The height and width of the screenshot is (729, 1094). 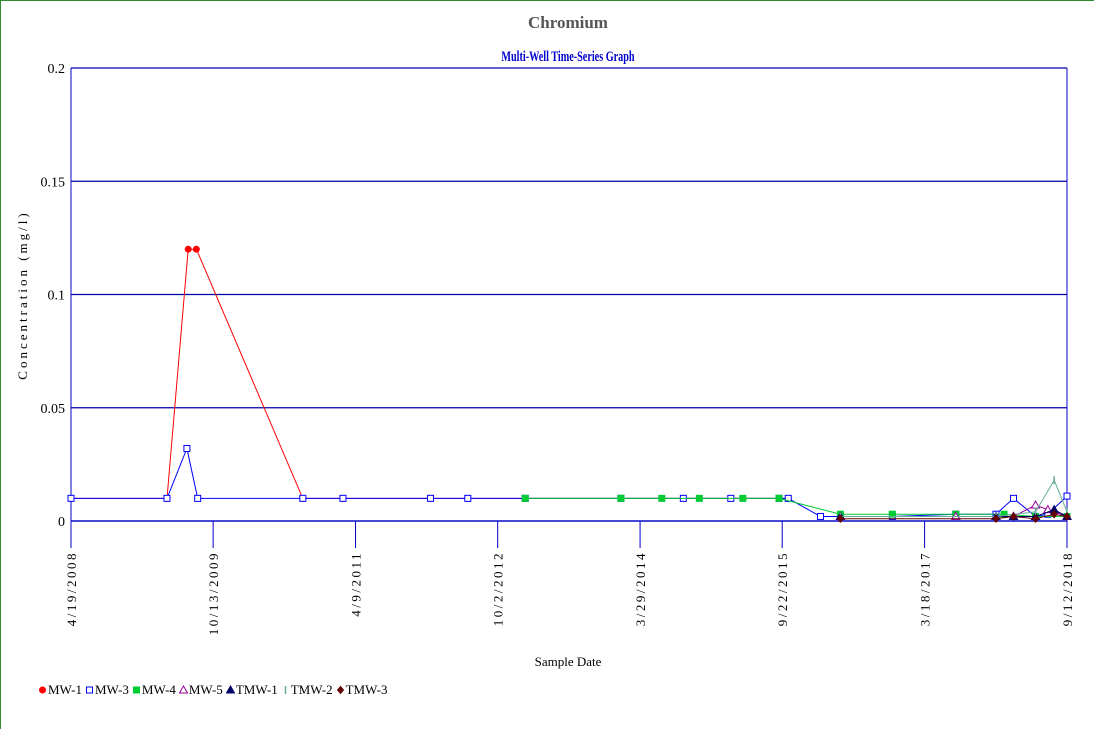 I want to click on x-tick-label: 10/2/2012, so click(x=498, y=588).